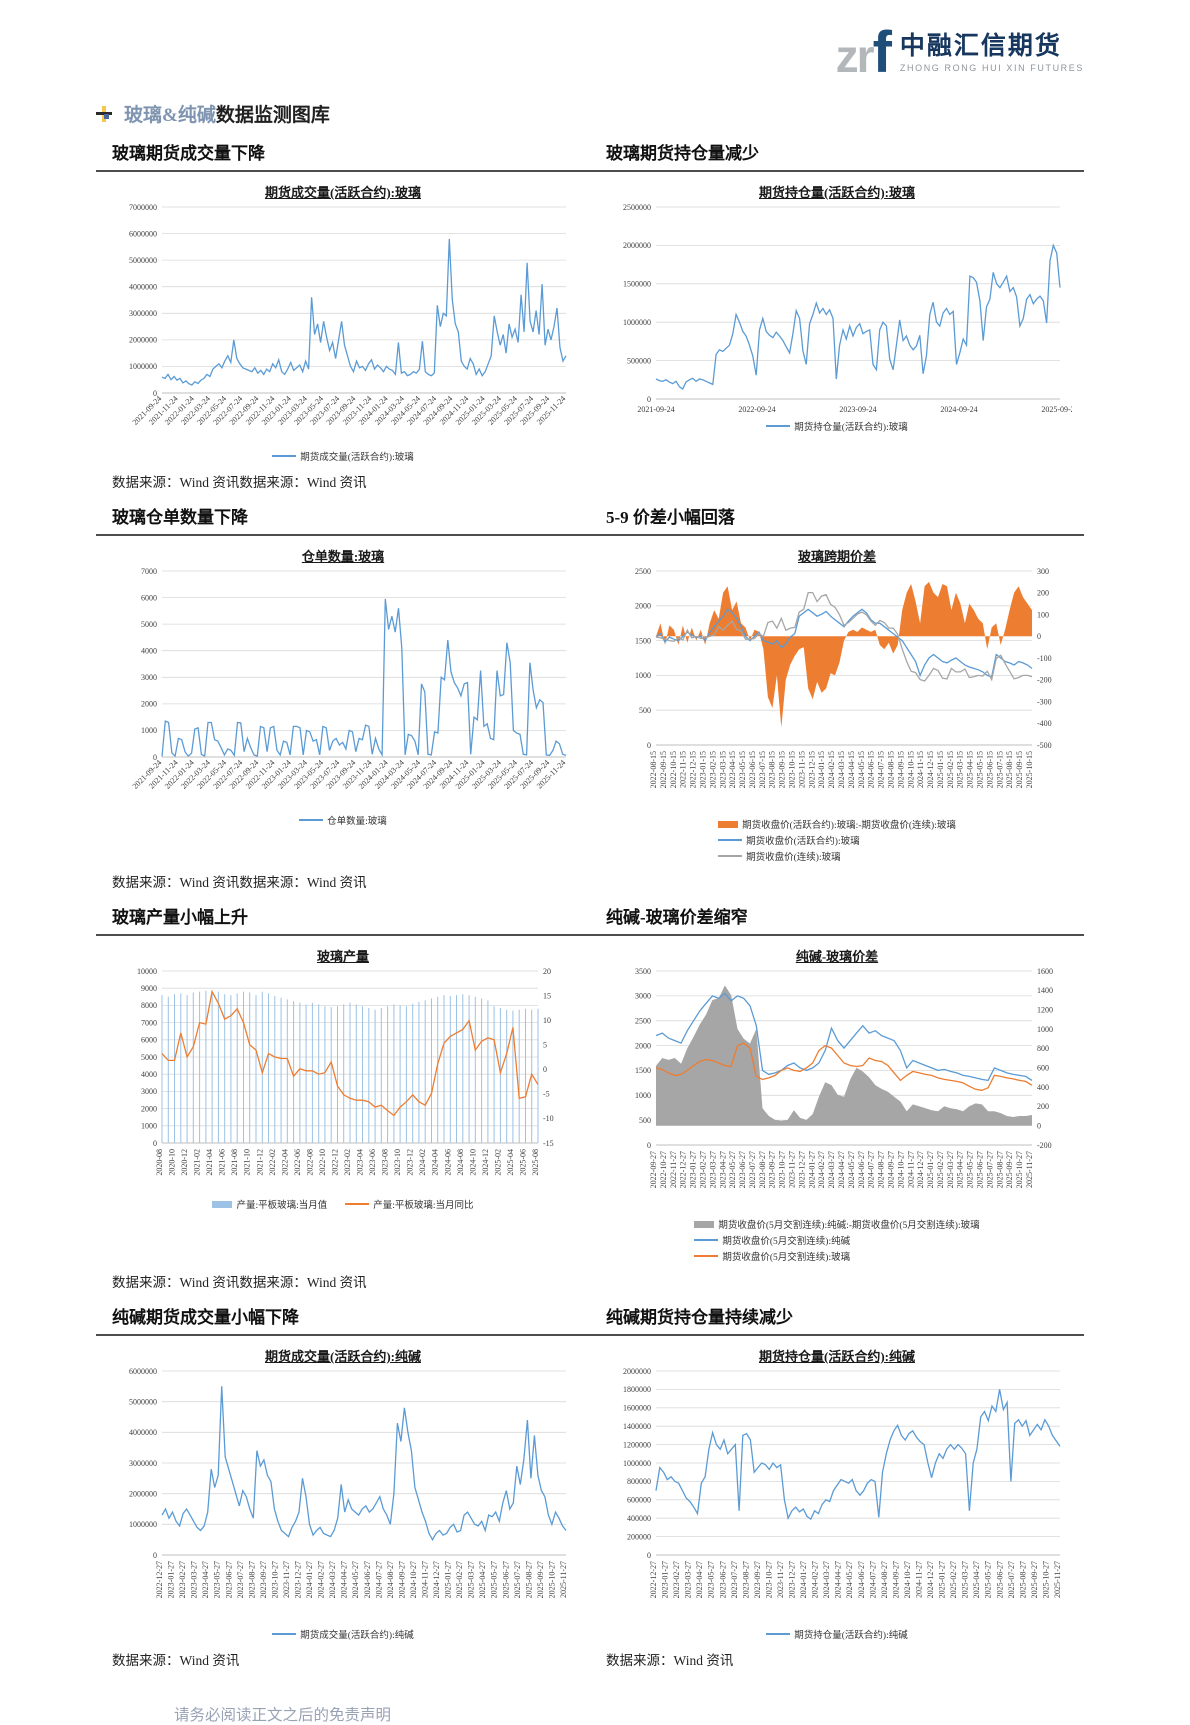 The image size is (1190, 1725). What do you see at coordinates (1019, 769) in the screenshot?
I see `svg-text: 2025-09-15` at bounding box center [1019, 769].